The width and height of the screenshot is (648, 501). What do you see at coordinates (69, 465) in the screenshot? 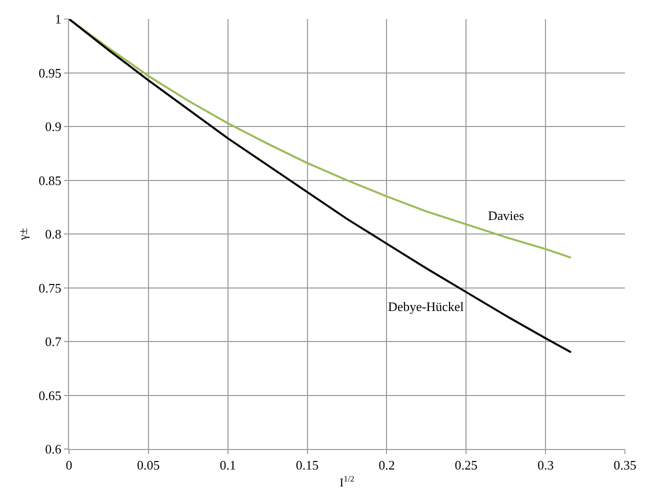
I see `x-tick-label: 0` at bounding box center [69, 465].